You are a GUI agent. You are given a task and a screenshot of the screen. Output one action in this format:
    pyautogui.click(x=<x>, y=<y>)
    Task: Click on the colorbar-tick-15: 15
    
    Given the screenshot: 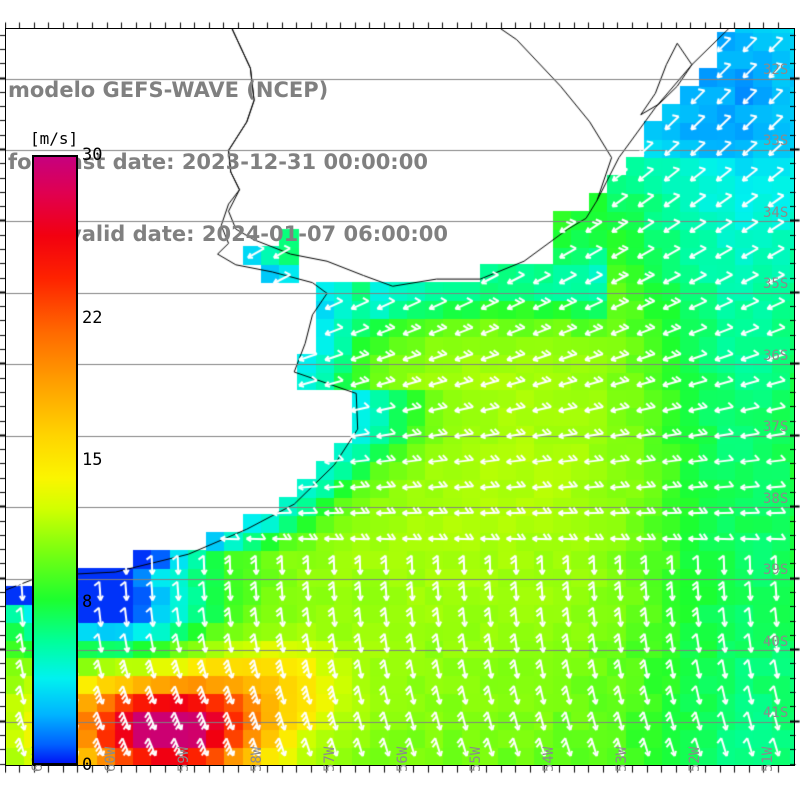 What is the action you would take?
    pyautogui.click(x=92, y=460)
    